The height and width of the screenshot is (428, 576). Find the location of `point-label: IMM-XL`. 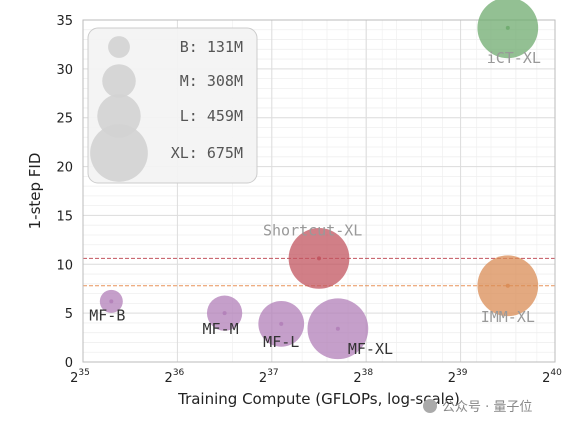

point-label: IMM-XL is located at coordinates (508, 317).